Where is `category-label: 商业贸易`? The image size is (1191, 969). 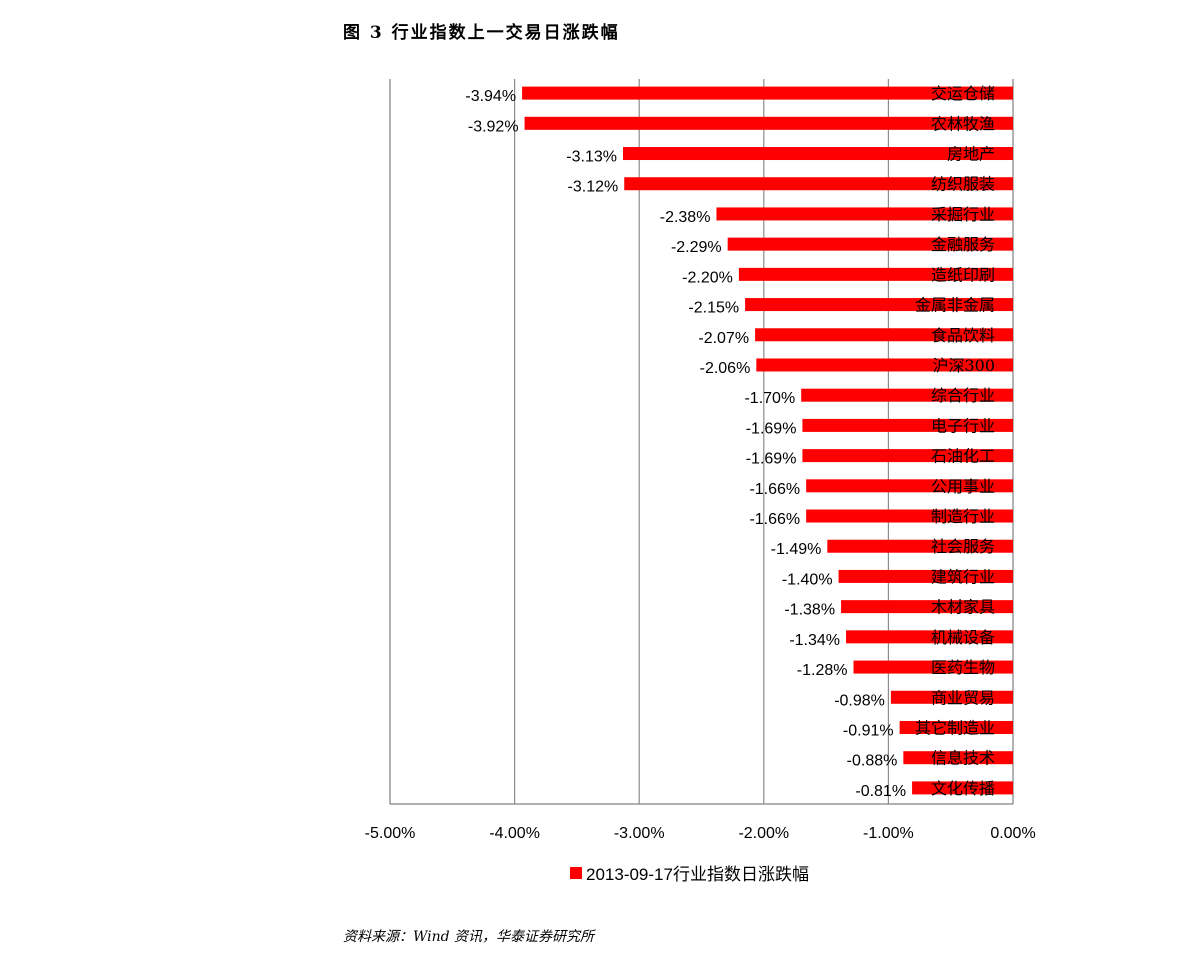
category-label: 商业贸易 is located at coordinates (963, 697).